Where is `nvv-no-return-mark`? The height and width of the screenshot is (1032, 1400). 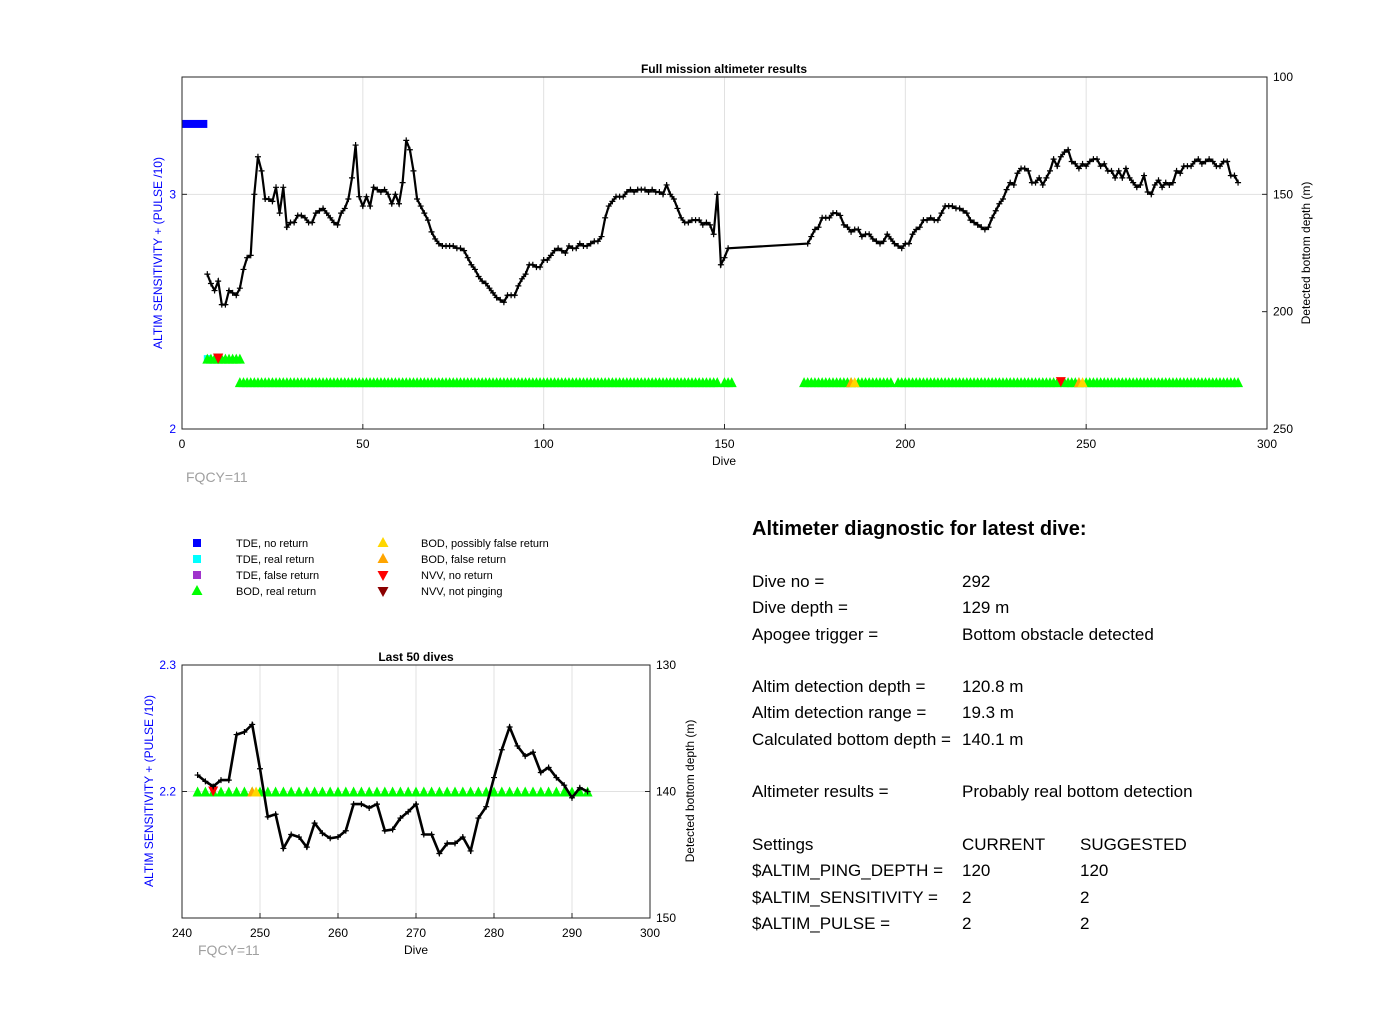 nvv-no-return-mark is located at coordinates (218, 358).